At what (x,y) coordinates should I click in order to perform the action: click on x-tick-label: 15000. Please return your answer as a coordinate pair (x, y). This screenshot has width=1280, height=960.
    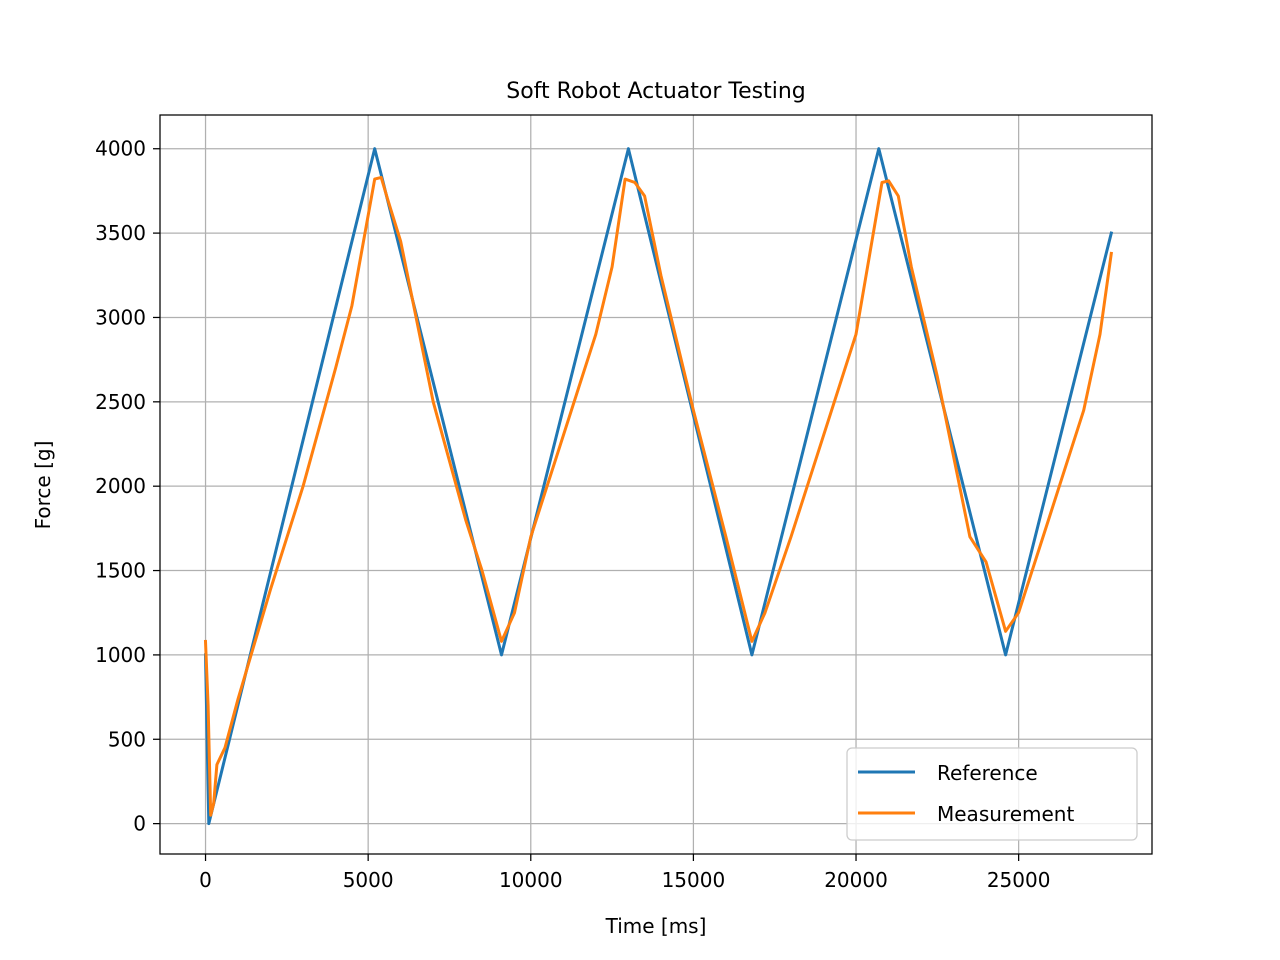
    Looking at the image, I should click on (694, 880).